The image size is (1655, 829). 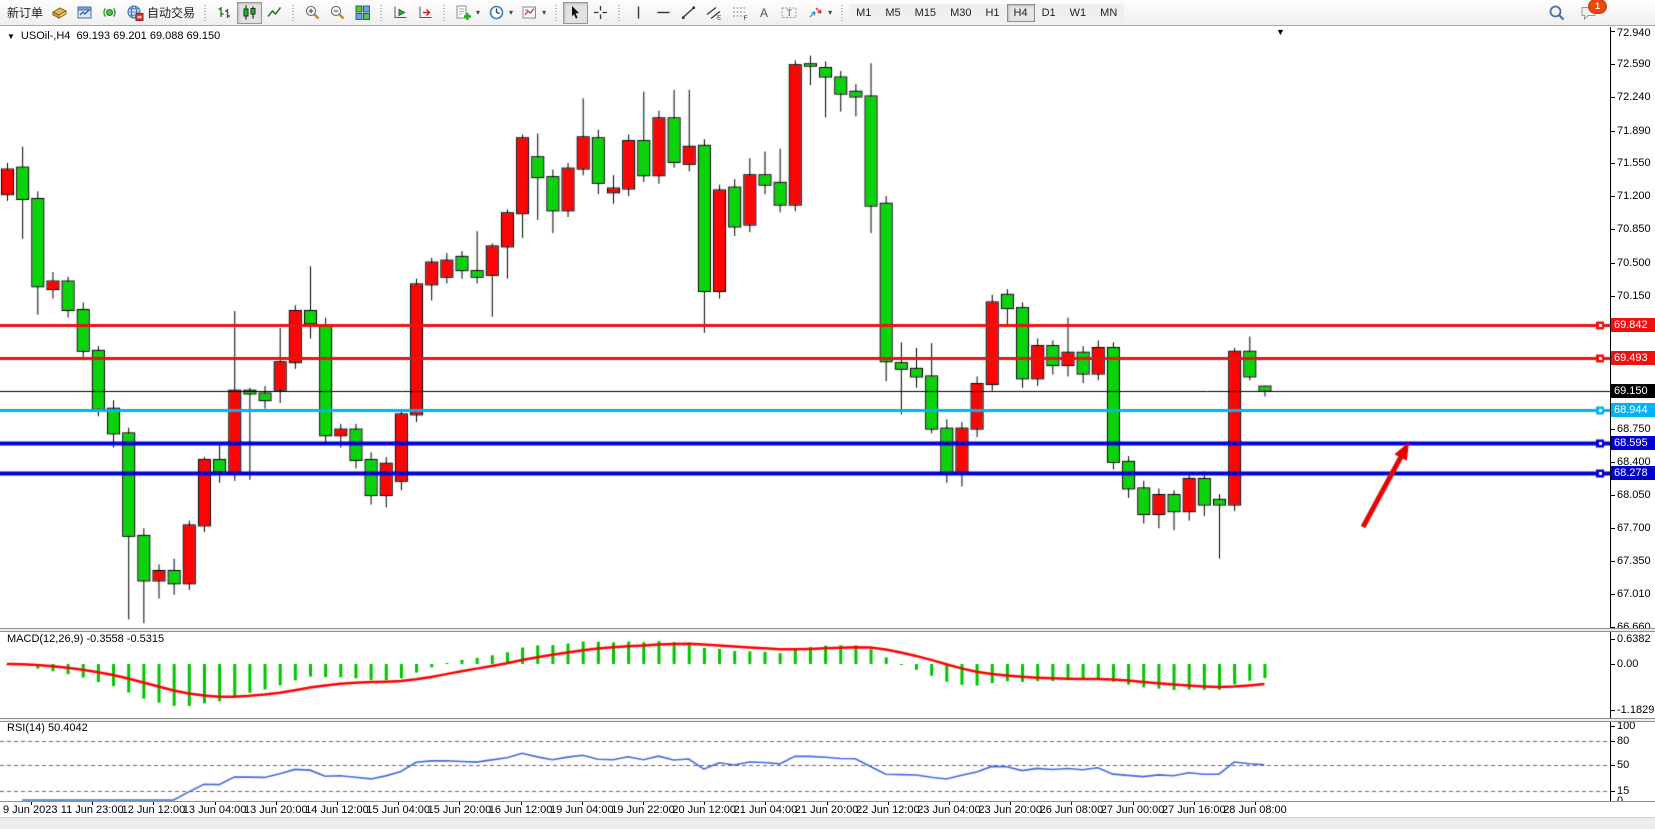 What do you see at coordinates (125, 639) in the screenshot?
I see `macd-values: -0.3558 -0.5315` at bounding box center [125, 639].